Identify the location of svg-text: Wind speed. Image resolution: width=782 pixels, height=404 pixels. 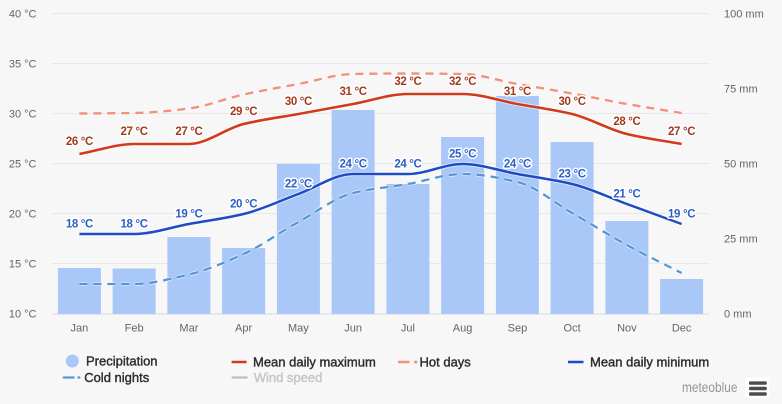
(288, 377).